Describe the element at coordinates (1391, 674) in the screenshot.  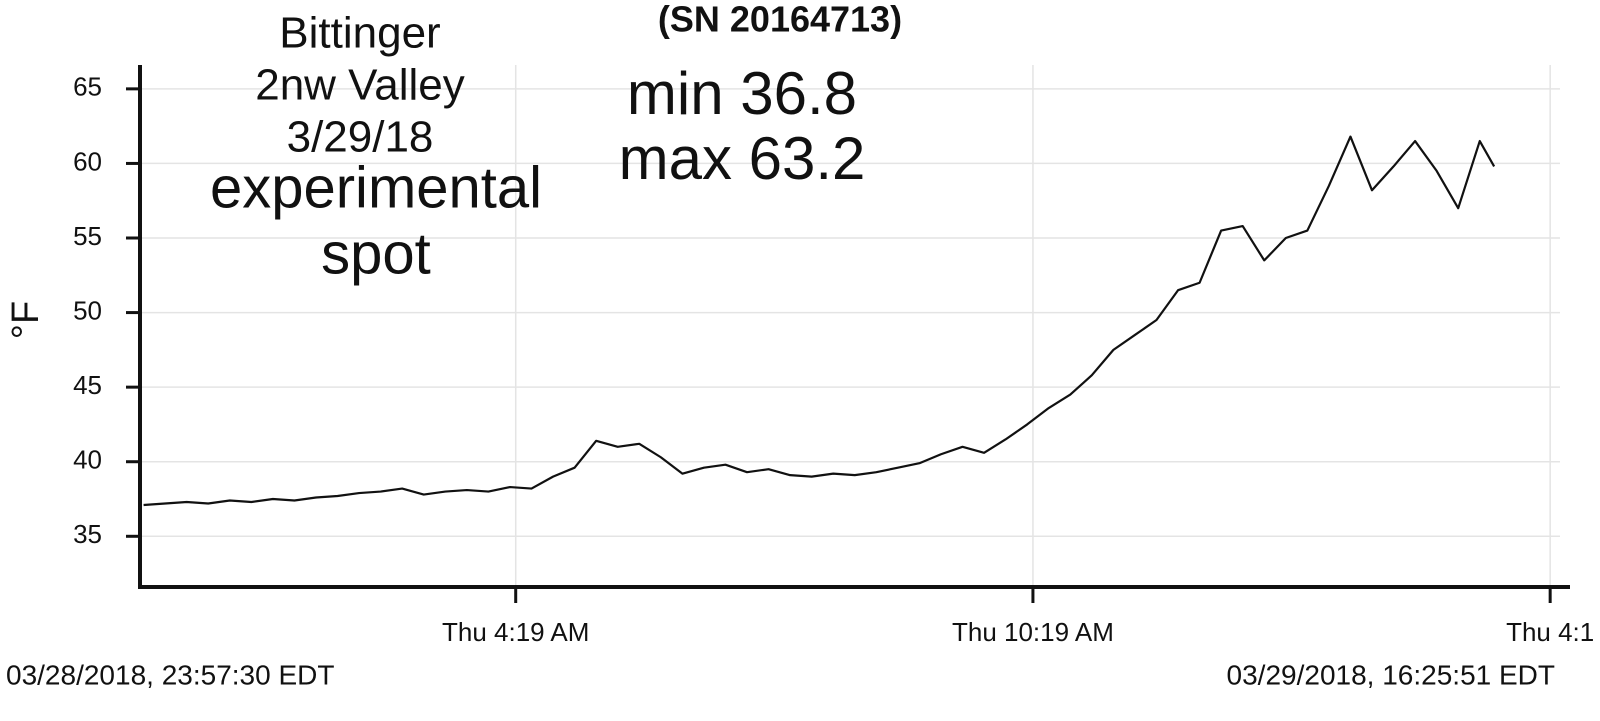
I see `range-end-label: 03/29/2018, 16:25:51 EDT` at that location.